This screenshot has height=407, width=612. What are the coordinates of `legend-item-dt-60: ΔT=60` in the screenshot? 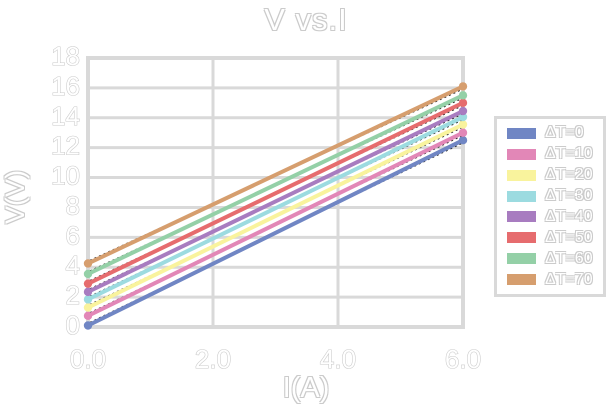 It's located at (555, 258).